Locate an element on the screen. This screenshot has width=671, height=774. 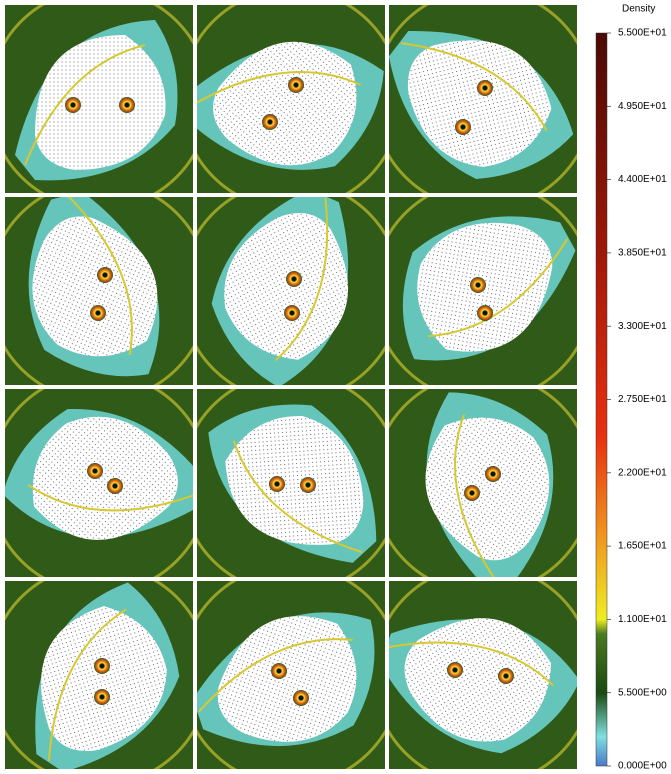
colorbar-tick-label: 2.750E+01 is located at coordinates (642, 399).